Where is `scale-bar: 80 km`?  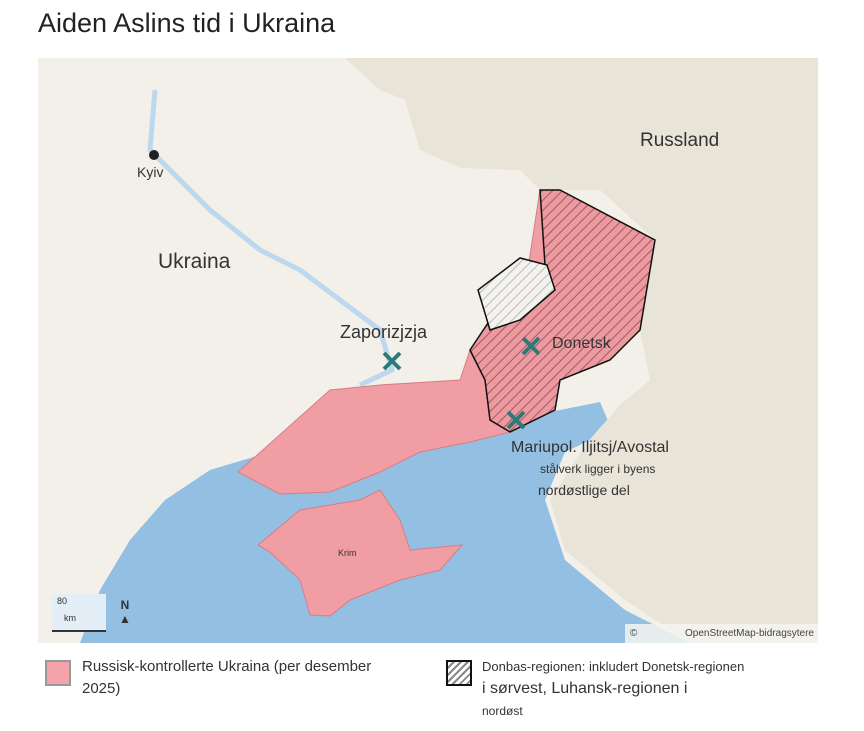 scale-bar: 80 km is located at coordinates (79, 613).